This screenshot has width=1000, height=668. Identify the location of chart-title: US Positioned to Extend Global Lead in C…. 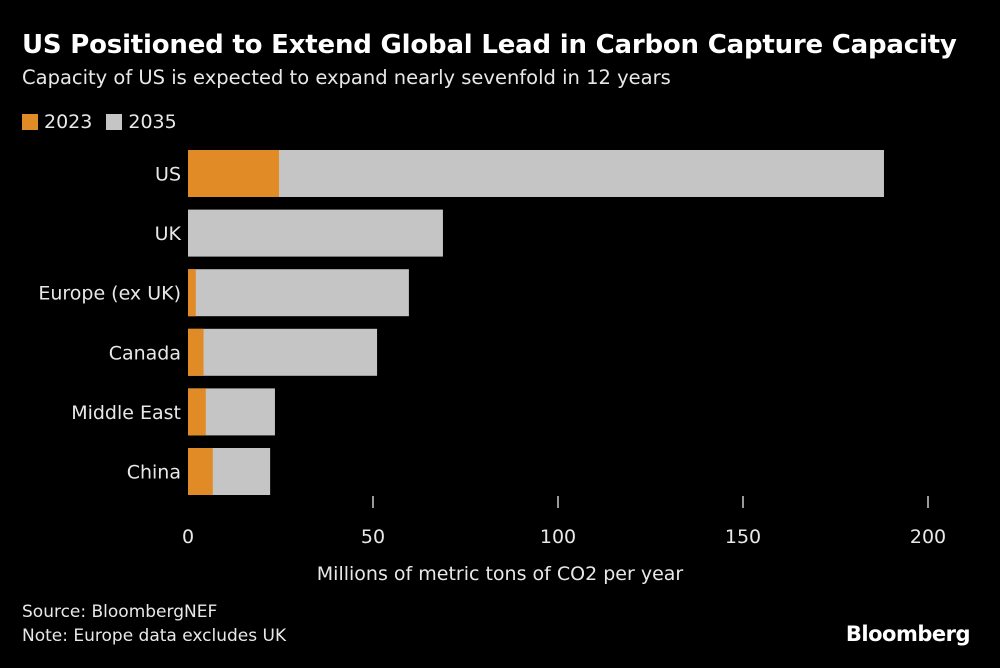
(489, 45).